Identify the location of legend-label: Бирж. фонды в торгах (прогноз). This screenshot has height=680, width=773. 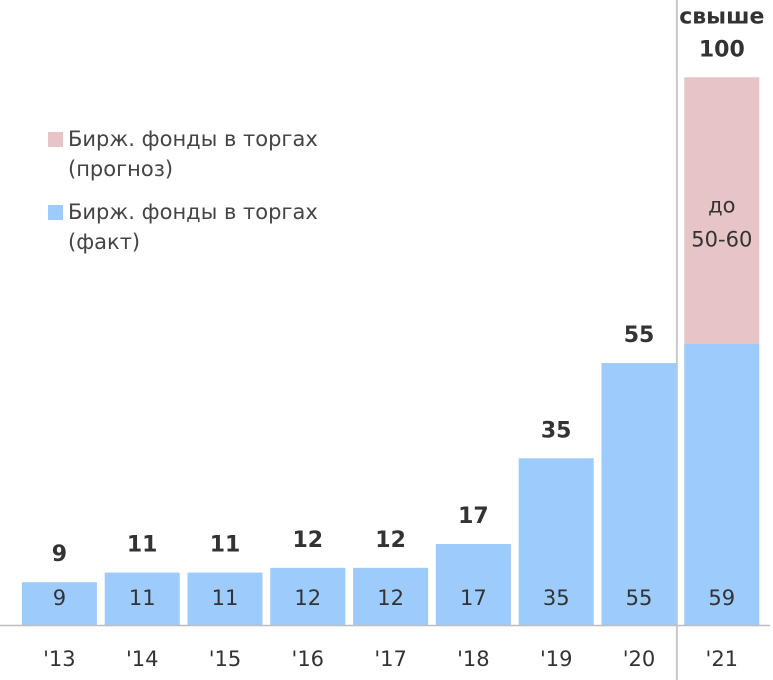
(193, 154).